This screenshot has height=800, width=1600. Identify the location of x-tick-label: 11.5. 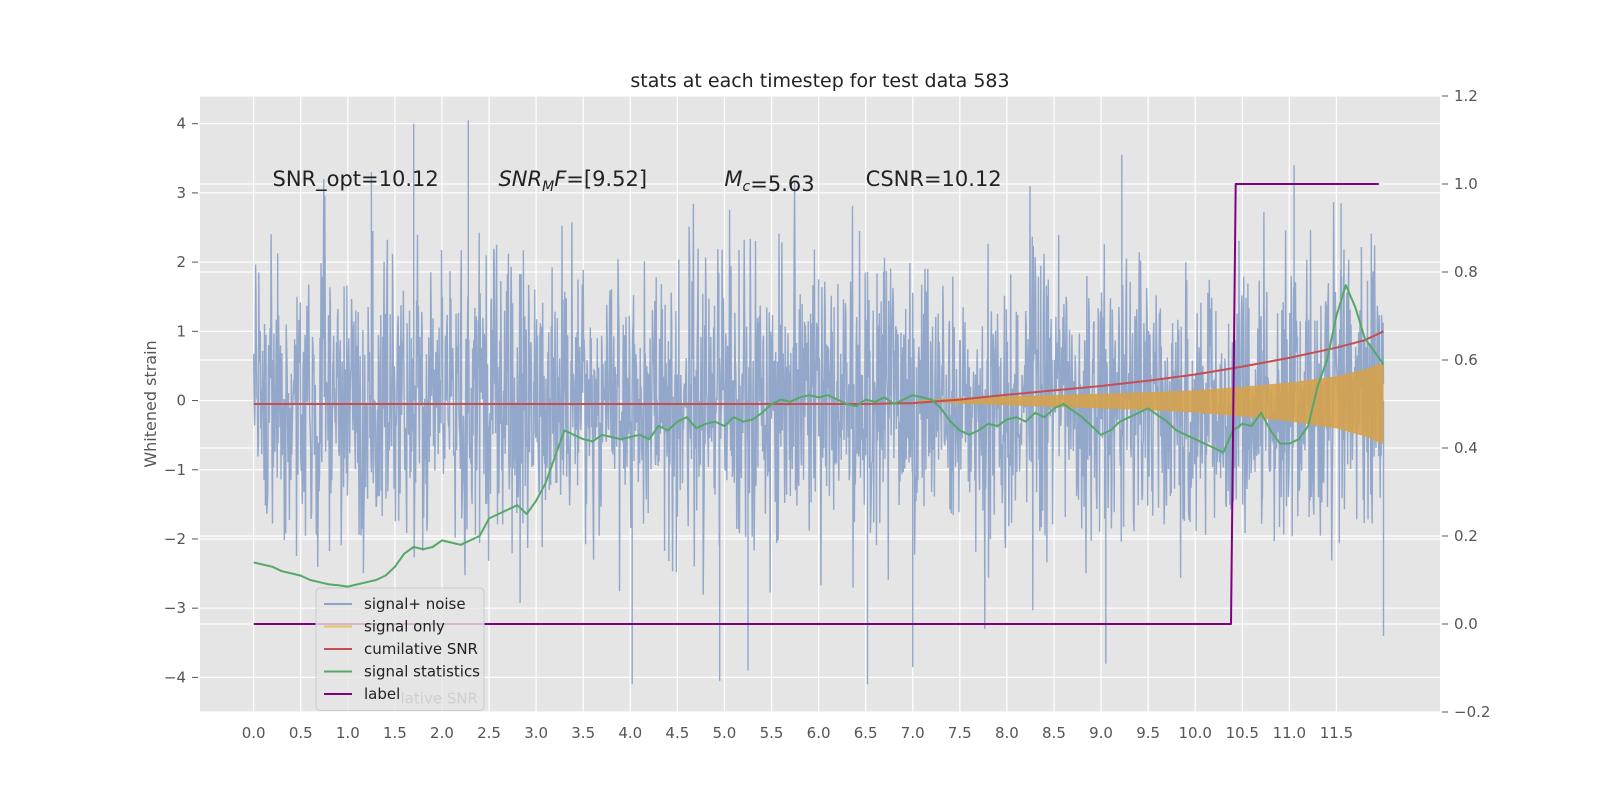
(1336, 733).